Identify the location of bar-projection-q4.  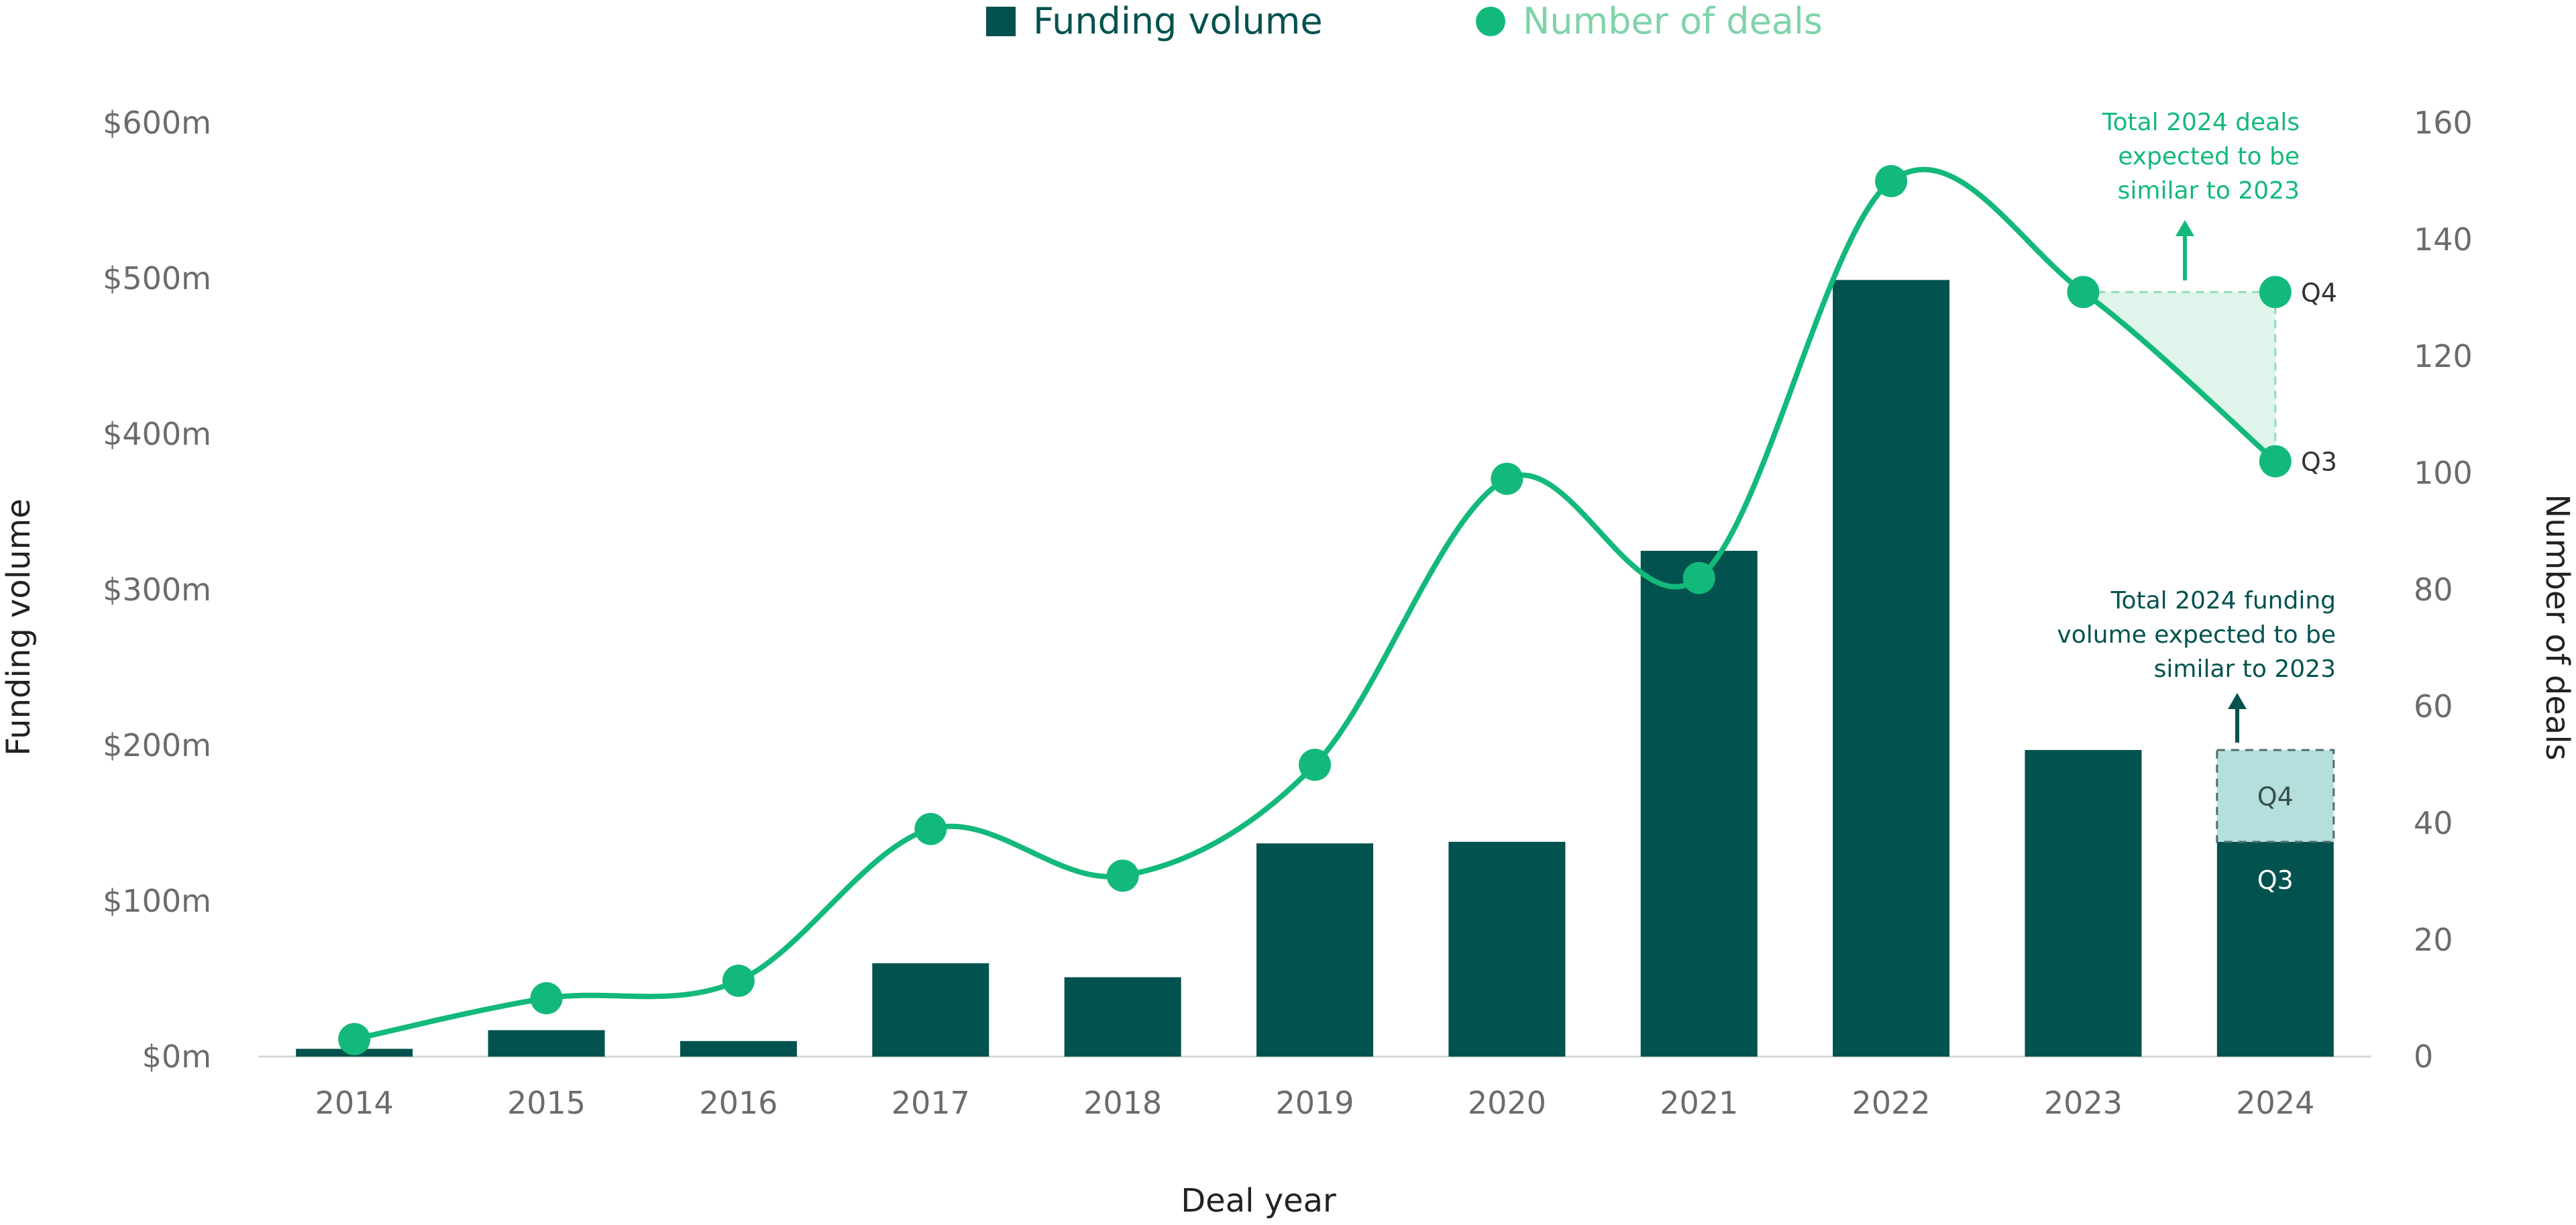
(2275, 796).